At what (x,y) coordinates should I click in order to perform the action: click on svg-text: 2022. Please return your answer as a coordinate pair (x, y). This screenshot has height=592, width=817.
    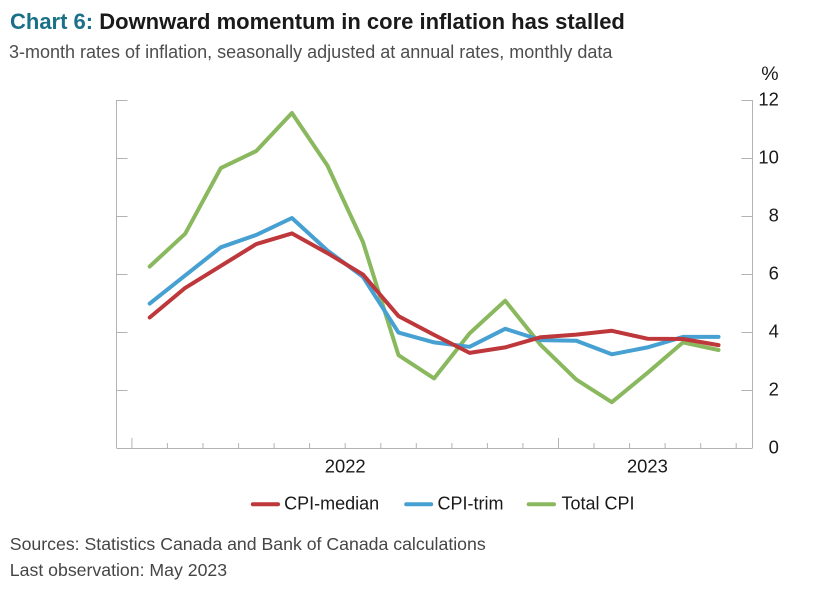
    Looking at the image, I should click on (345, 466).